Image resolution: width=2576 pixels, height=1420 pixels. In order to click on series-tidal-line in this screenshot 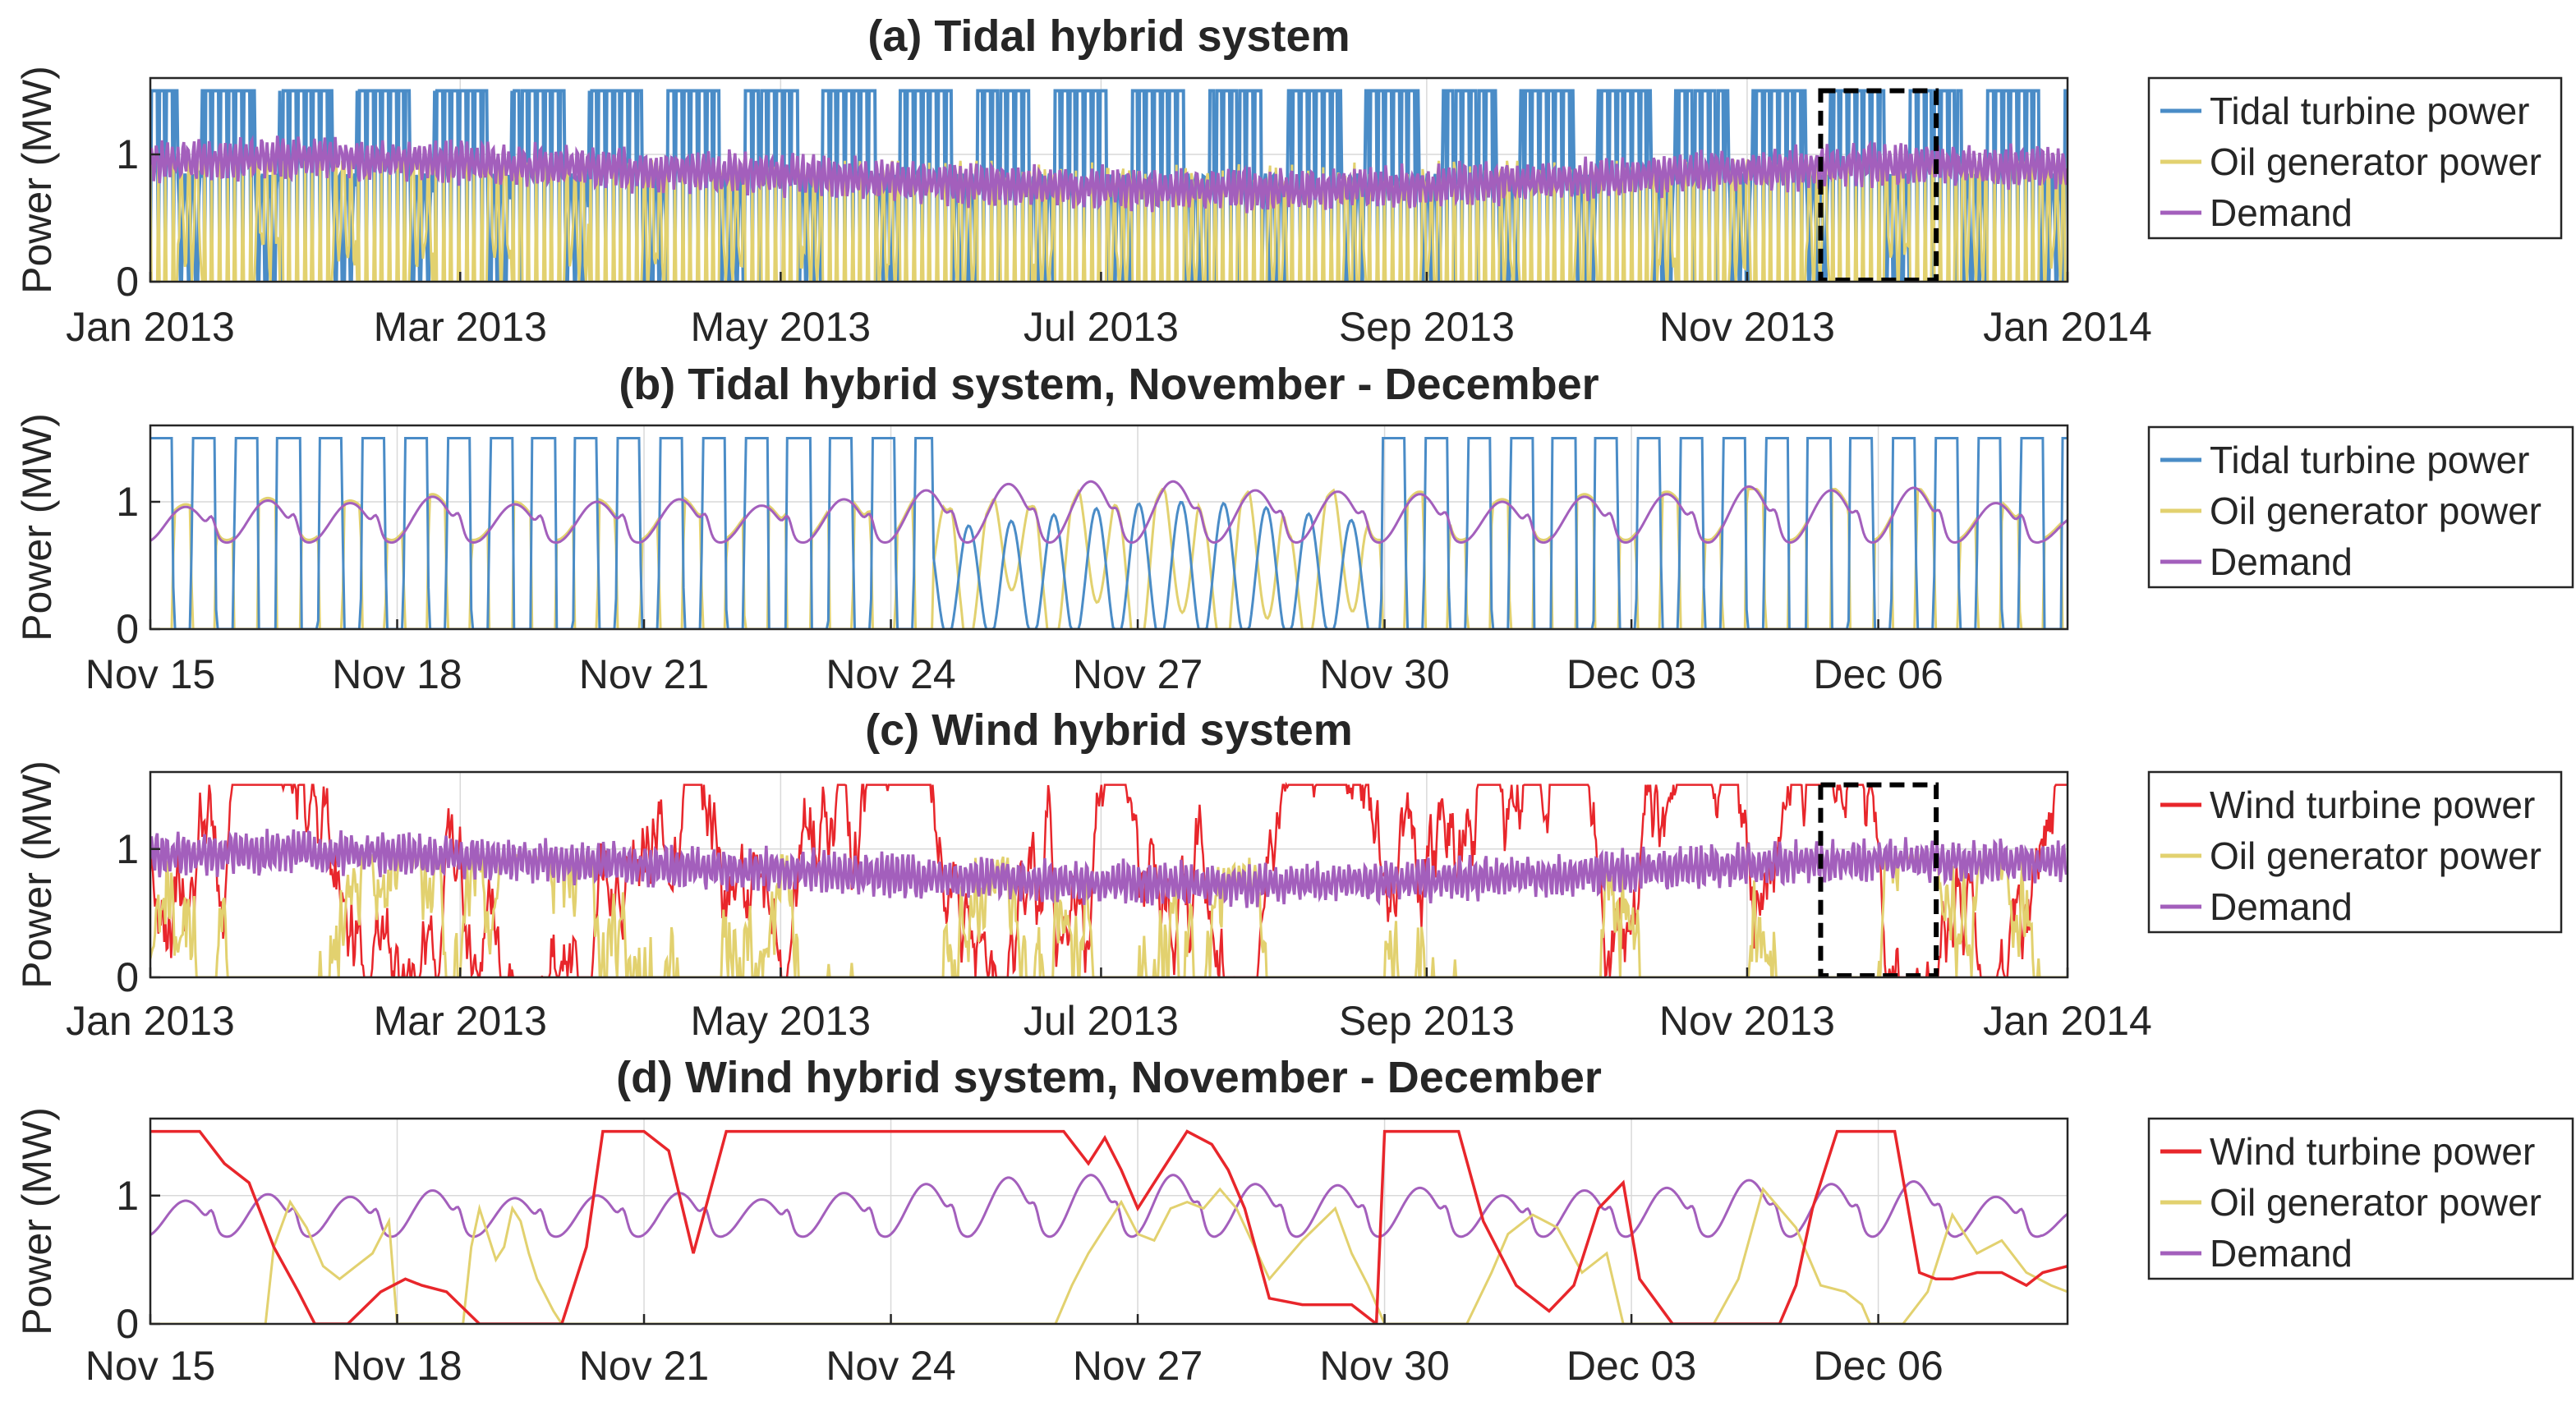, I will do `click(1109, 533)`.